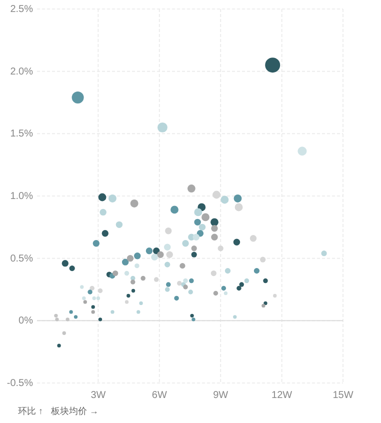 The width and height of the screenshot is (381, 423). Describe the element at coordinates (22, 196) in the screenshot. I see `y-tick-label: 1.0%` at that location.